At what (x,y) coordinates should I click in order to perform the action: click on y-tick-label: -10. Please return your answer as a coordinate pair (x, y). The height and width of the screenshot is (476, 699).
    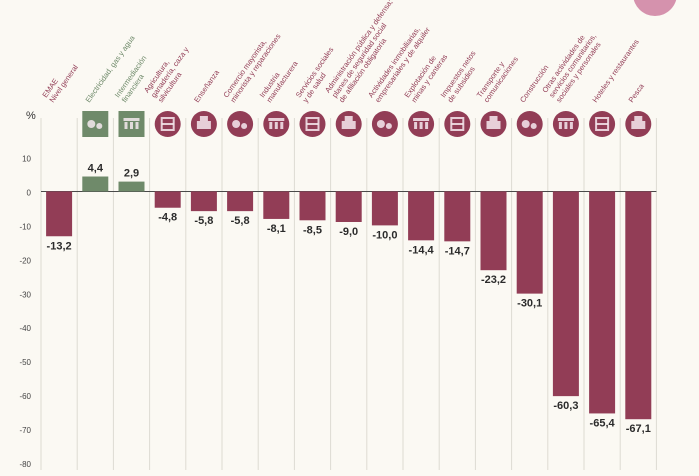
    Looking at the image, I should click on (25, 226).